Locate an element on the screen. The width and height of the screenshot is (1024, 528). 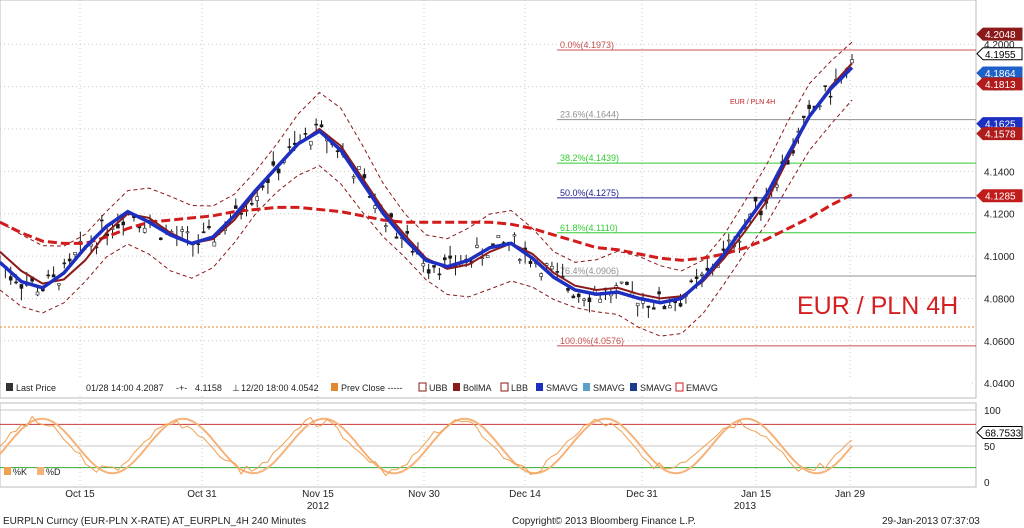
year-label: 2013 is located at coordinates (745, 506).